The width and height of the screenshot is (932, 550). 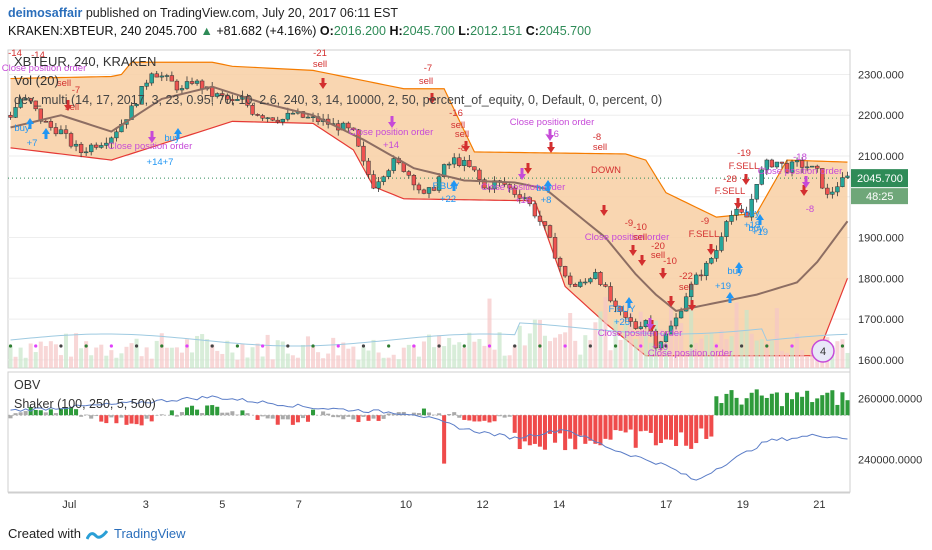 I want to click on volume-label: Vol (20), so click(x=36, y=80).